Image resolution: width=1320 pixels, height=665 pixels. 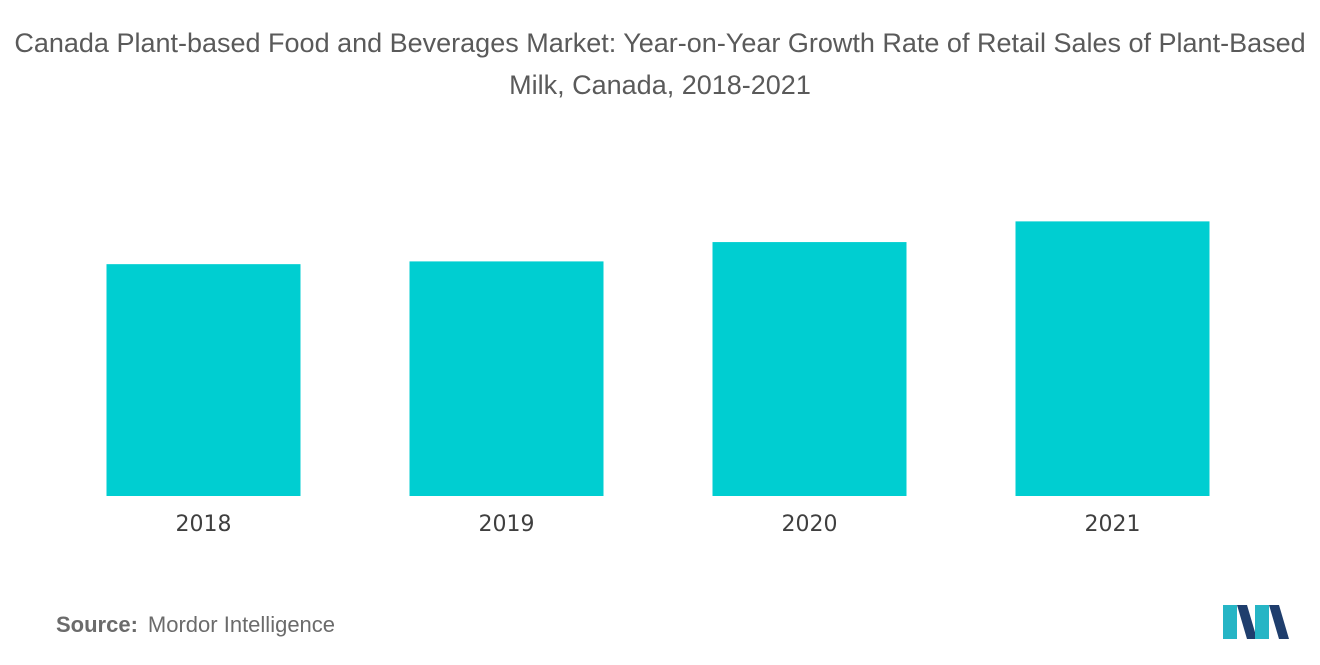 I want to click on bar-2019, so click(x=506, y=378).